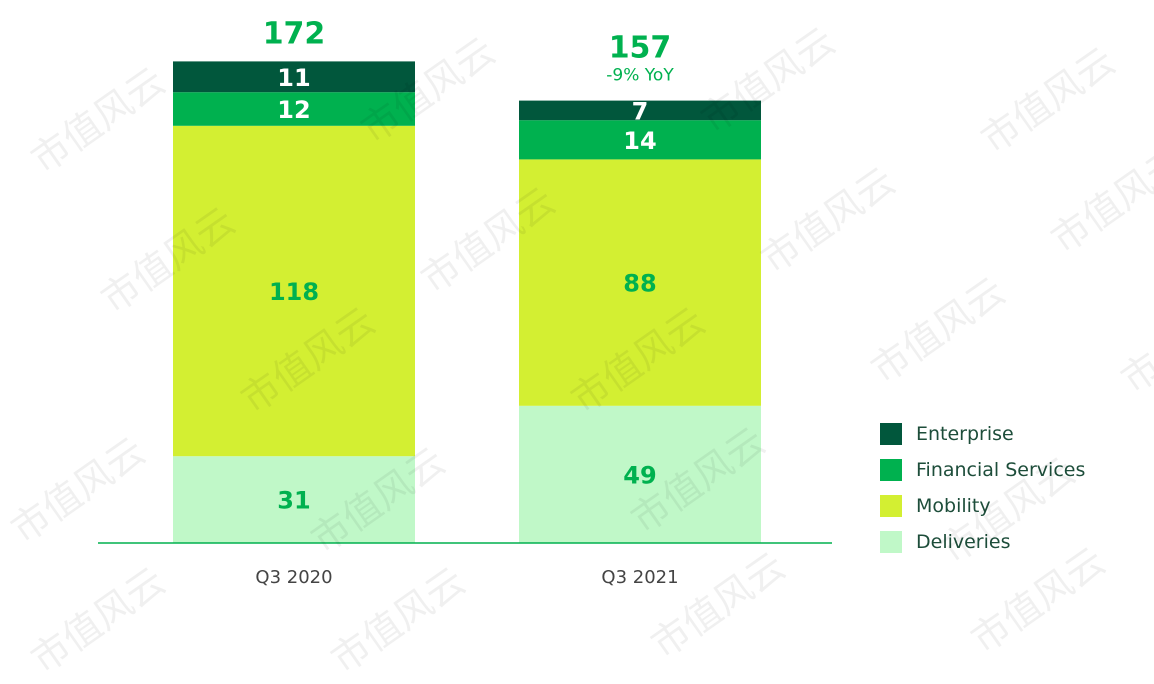 This screenshot has width=1154, height=684. I want to click on annotation: -9% YoY, so click(640, 76).